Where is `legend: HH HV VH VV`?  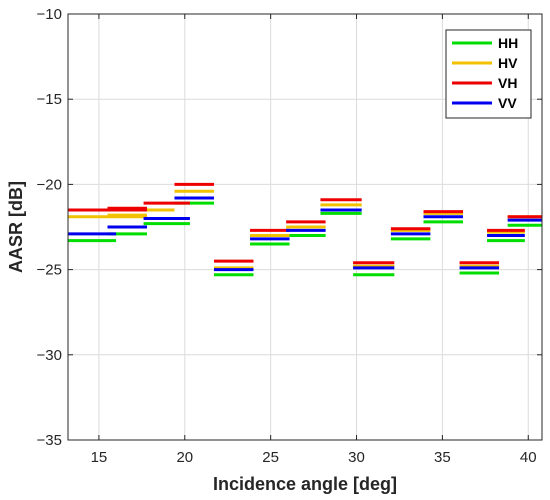
legend: HH HV VH VV is located at coordinates (488, 74).